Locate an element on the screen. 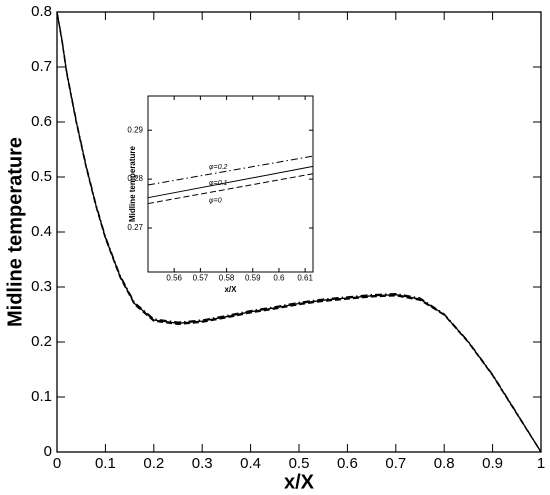 The image size is (550, 495). series-label: φ=0.2 is located at coordinates (218, 167).